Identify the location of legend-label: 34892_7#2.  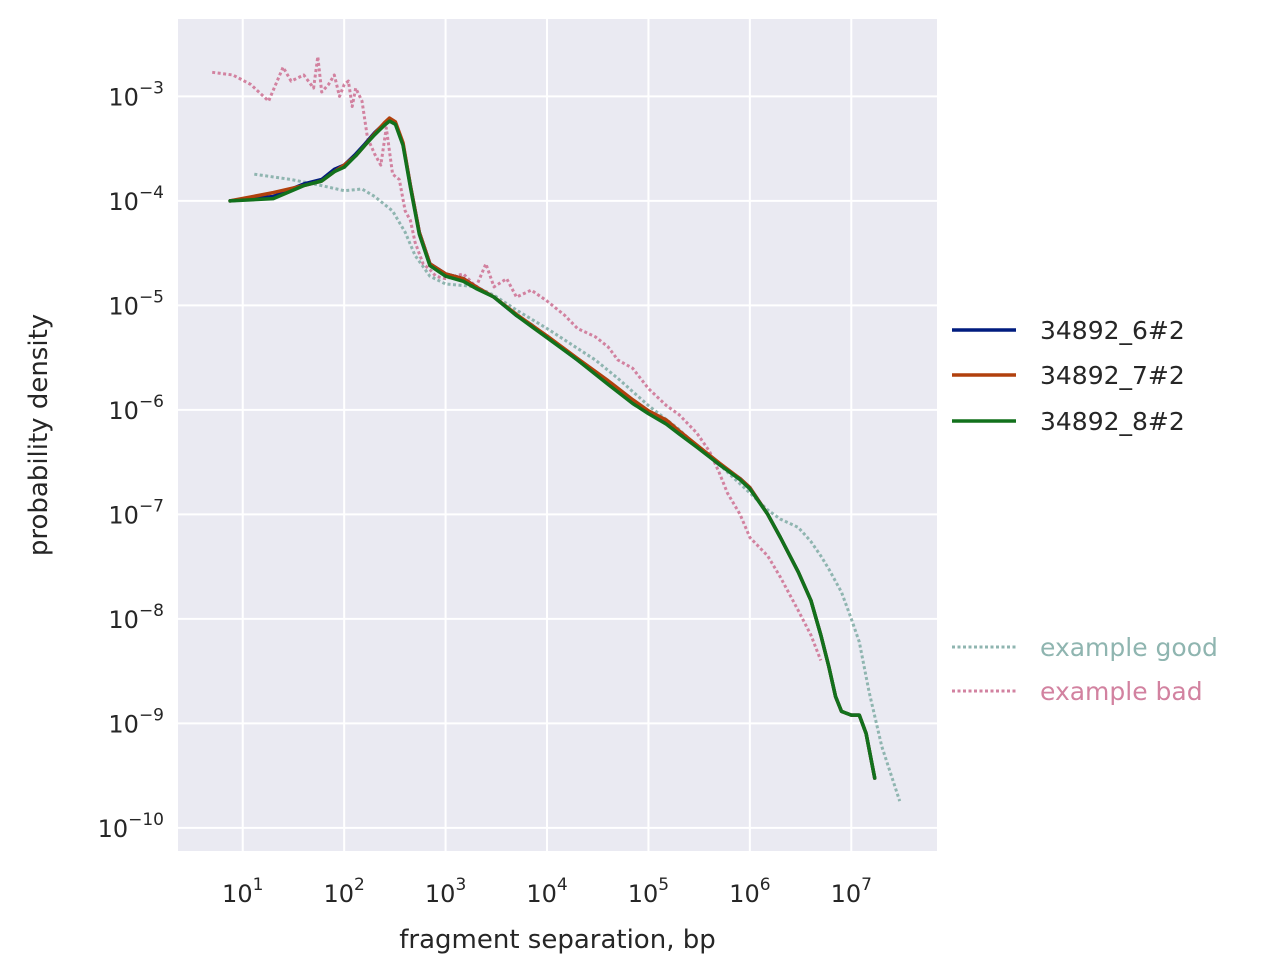
(1112, 375).